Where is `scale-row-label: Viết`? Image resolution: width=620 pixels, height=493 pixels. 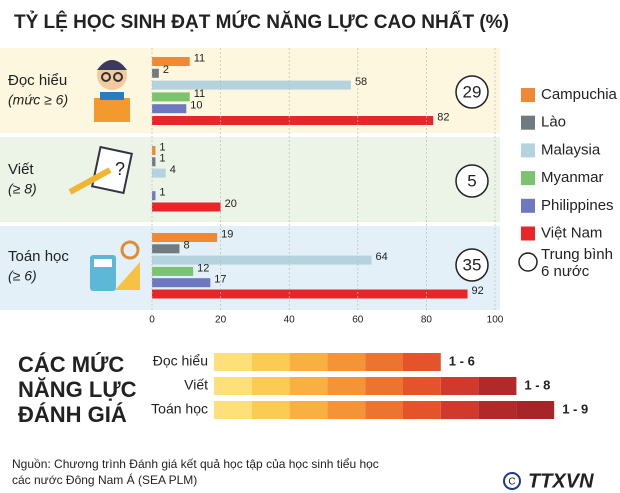
scale-row-label: Viết is located at coordinates (196, 385).